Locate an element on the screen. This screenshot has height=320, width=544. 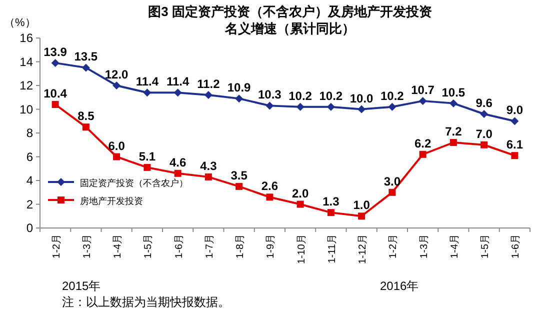
legend-label: 房地产开发投资 is located at coordinates (111, 201).